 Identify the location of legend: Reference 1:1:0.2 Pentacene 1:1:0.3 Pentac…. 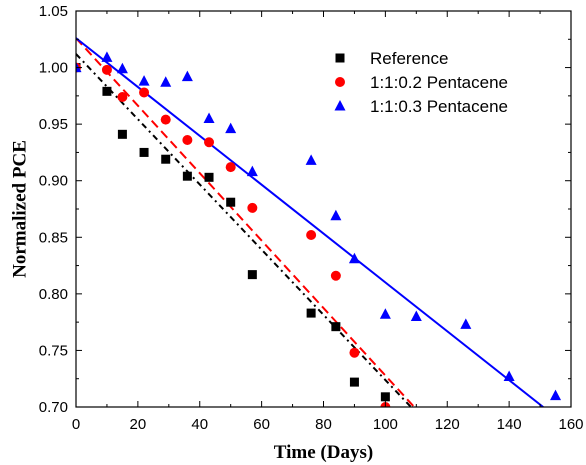
(421, 82).